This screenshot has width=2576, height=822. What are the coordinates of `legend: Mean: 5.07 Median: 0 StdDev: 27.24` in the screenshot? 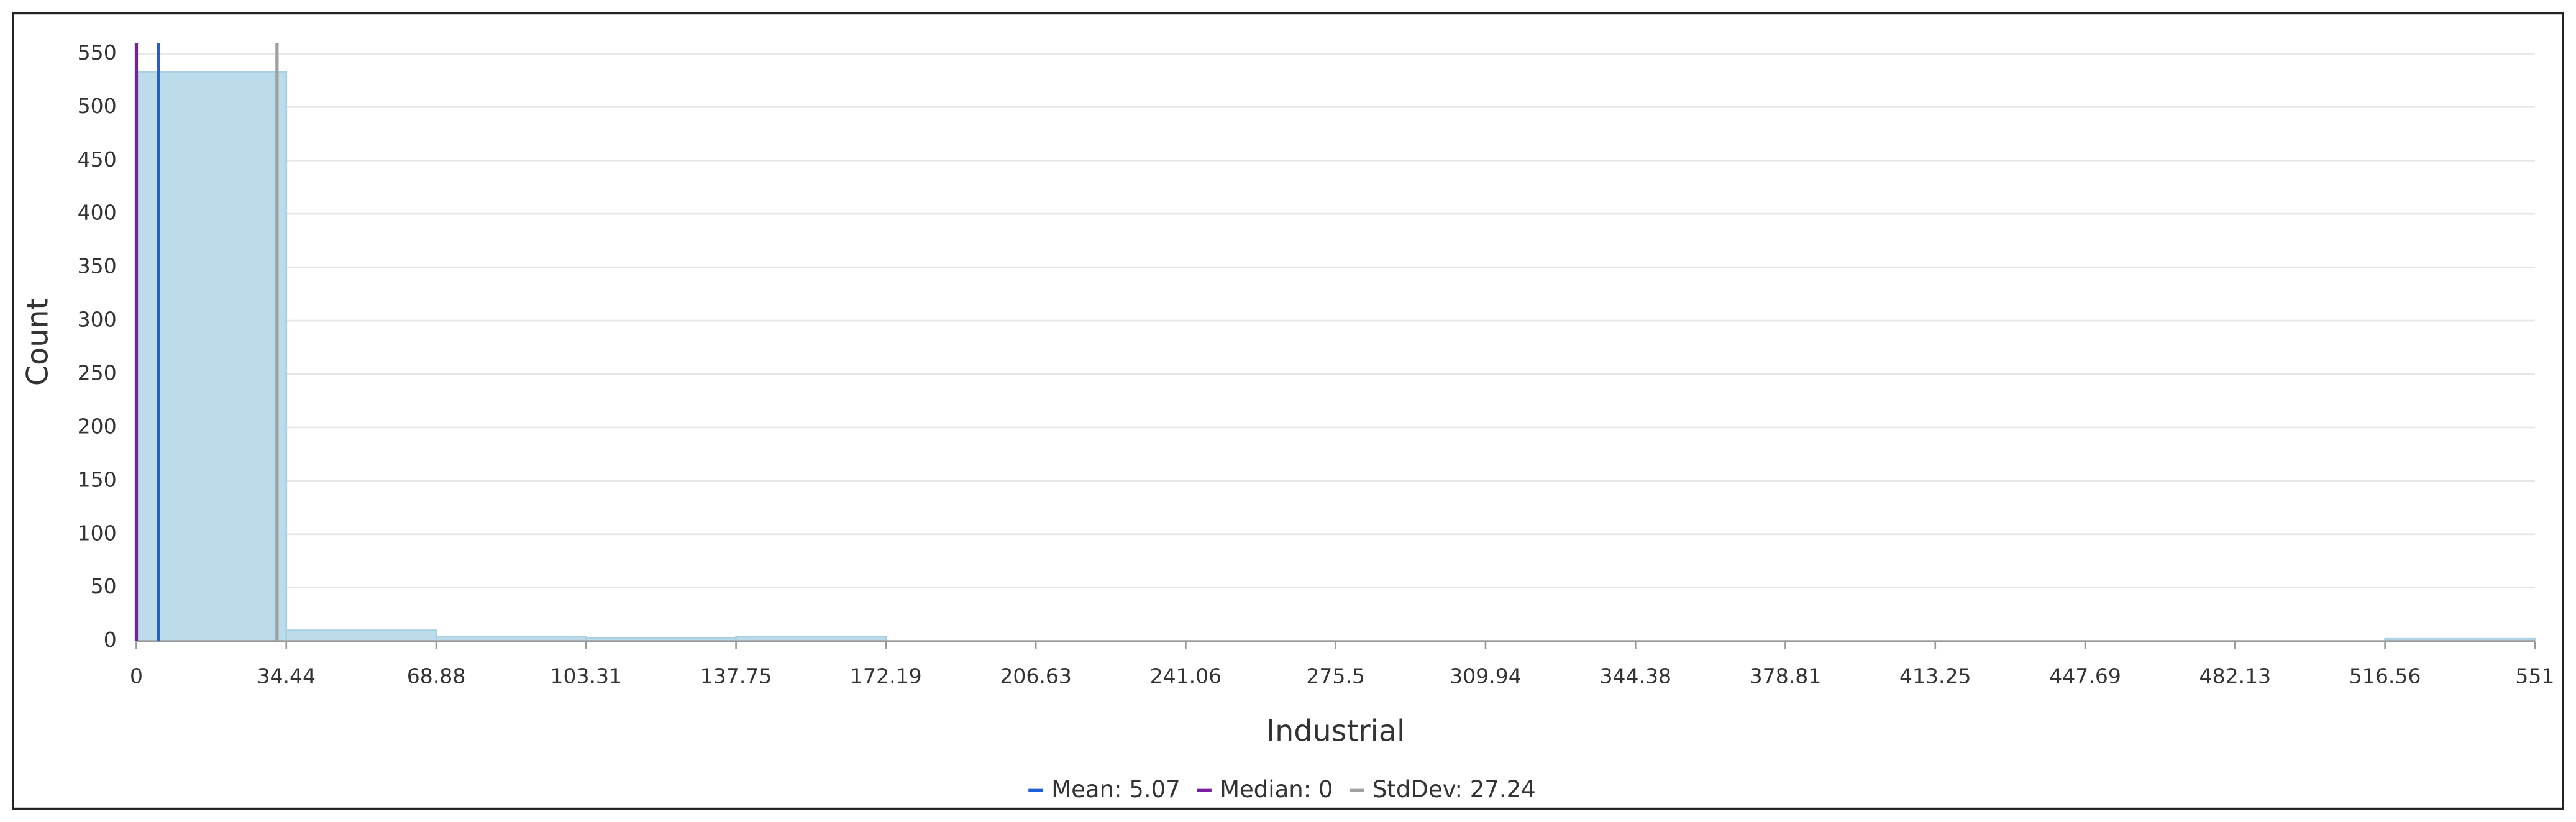 It's located at (1282, 789).